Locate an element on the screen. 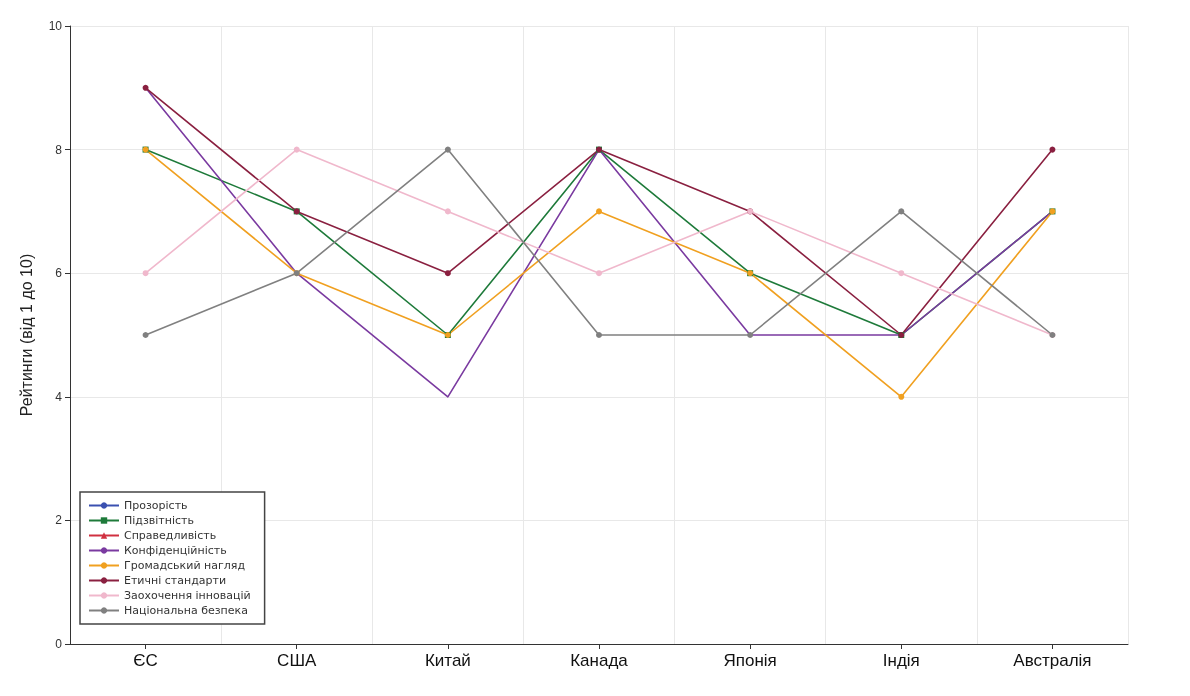 The height and width of the screenshot is (696, 1190). x-tick-label: Австралія is located at coordinates (1052, 660).